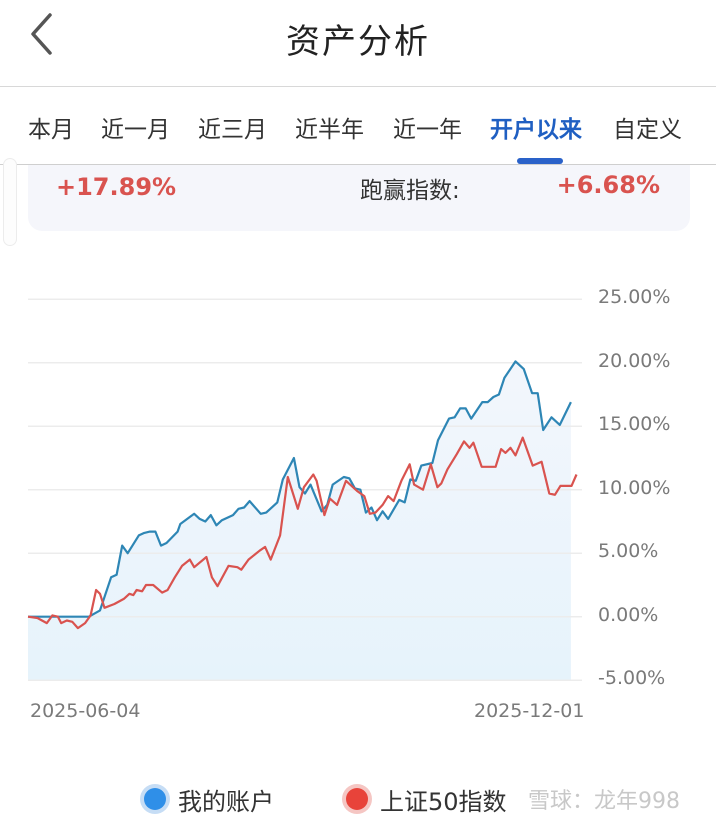 The height and width of the screenshot is (820, 716). What do you see at coordinates (232, 130) in the screenshot?
I see `tab-2: 近三月` at bounding box center [232, 130].